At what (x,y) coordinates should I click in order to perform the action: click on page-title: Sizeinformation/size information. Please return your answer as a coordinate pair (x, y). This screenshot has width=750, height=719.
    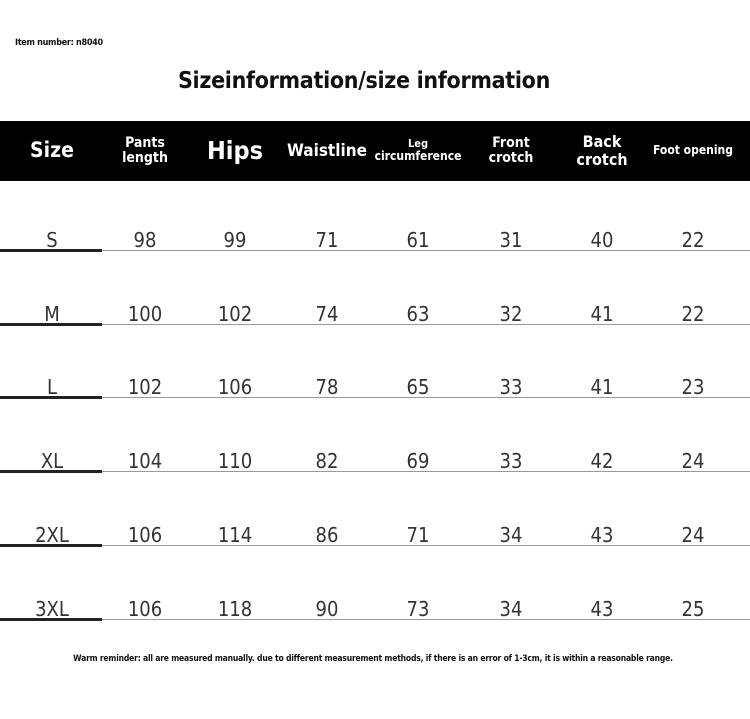
    Looking at the image, I should click on (364, 81).